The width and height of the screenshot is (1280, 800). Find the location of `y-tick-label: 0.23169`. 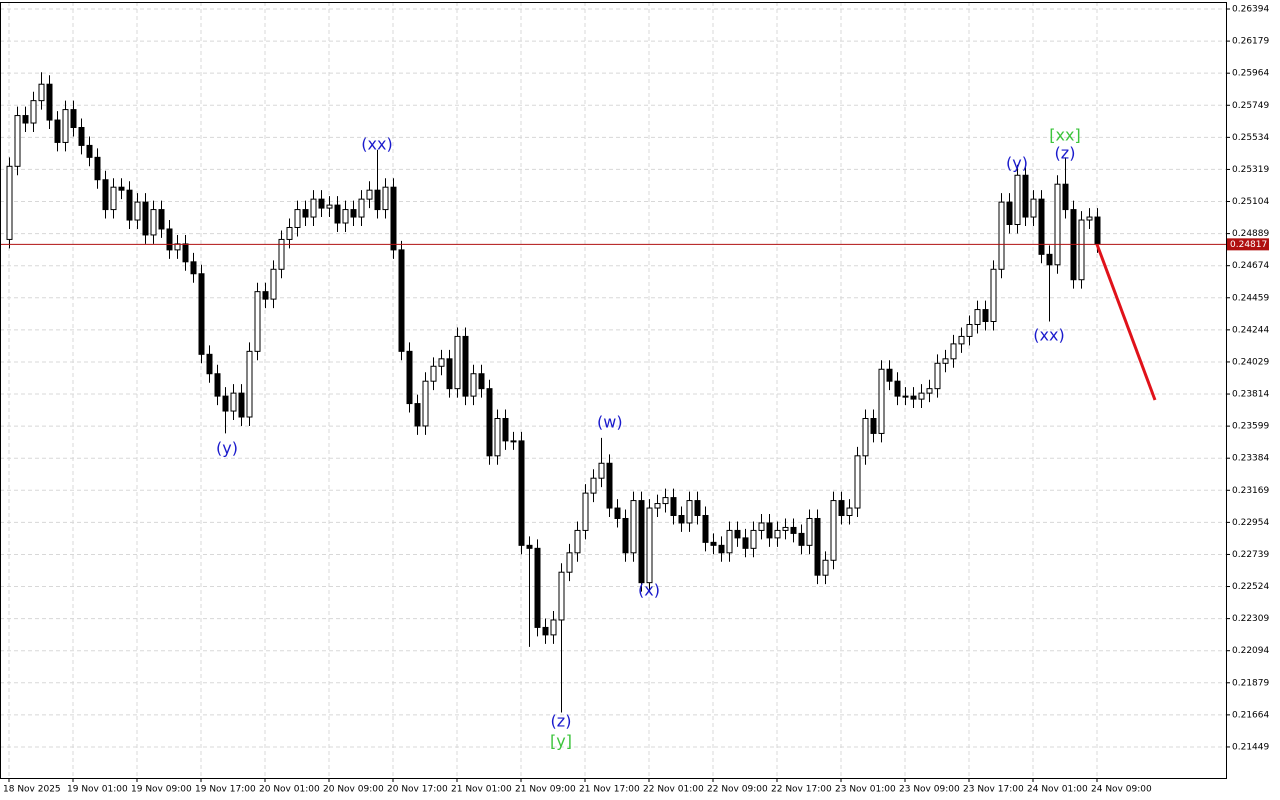

y-tick-label: 0.23169 is located at coordinates (1250, 491).